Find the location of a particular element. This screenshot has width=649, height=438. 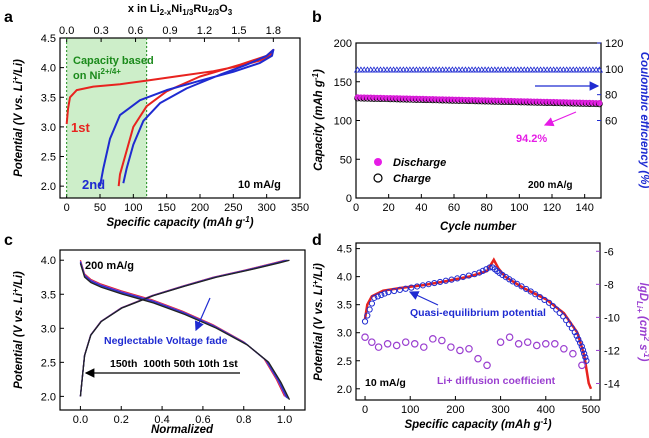

curve-charge is located at coordinates (182, 328).